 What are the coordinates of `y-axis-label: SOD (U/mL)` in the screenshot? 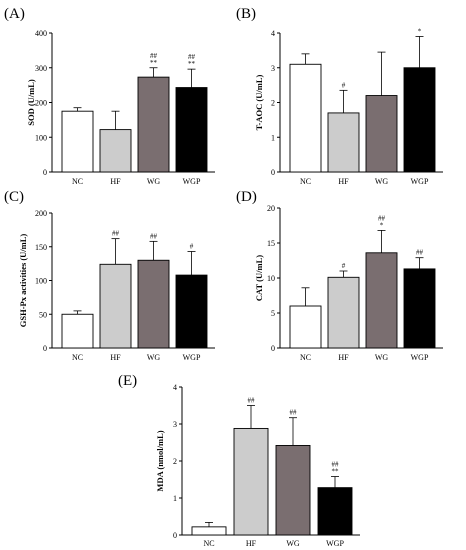 It's located at (31, 102).